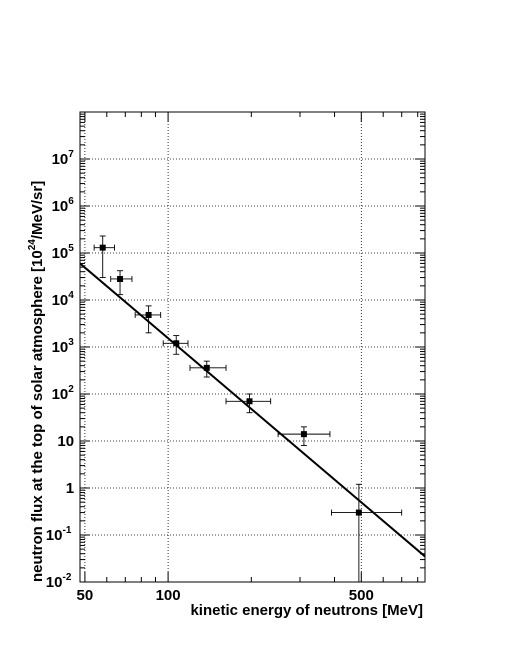 The height and width of the screenshot is (660, 510). I want to click on y-tick-label: 10⁶, so click(63, 205).